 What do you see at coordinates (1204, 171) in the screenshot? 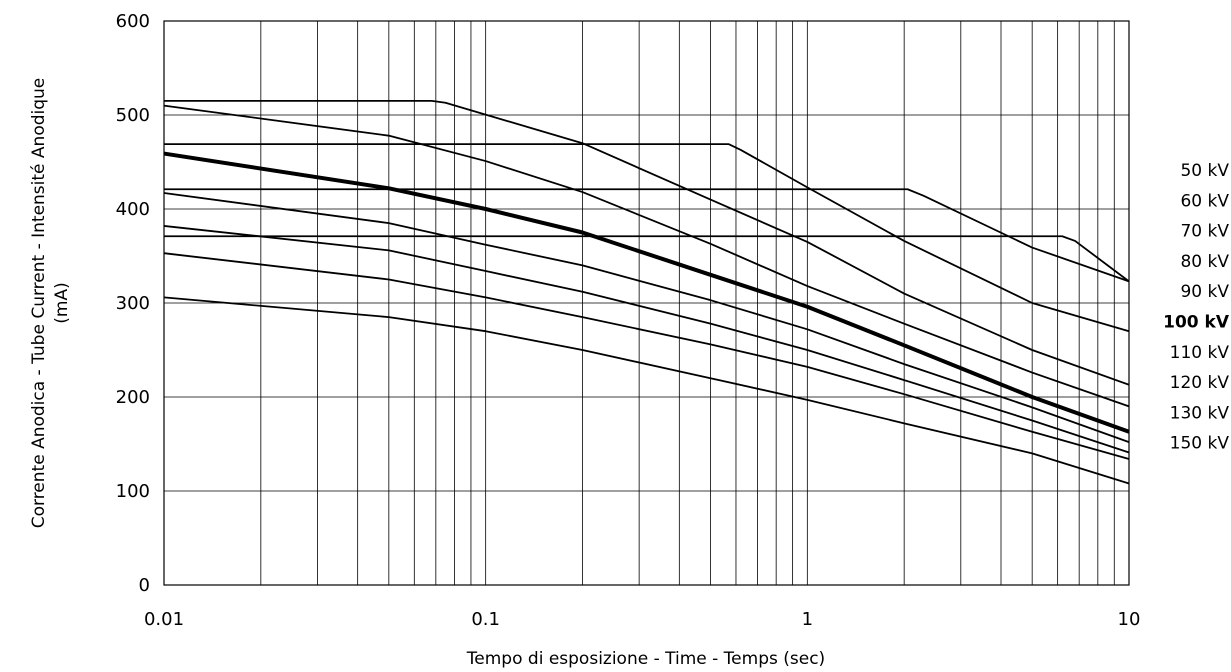
I see `legend-label: 50 kV` at bounding box center [1204, 171].